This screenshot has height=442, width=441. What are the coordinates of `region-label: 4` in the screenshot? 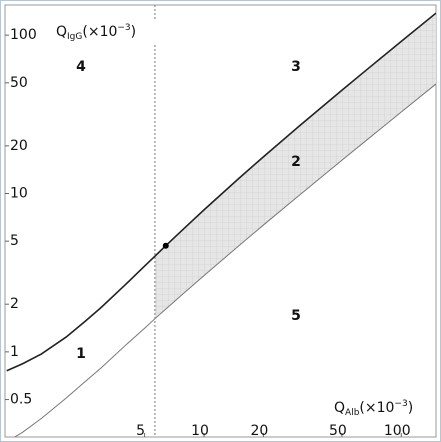 It's located at (81, 67).